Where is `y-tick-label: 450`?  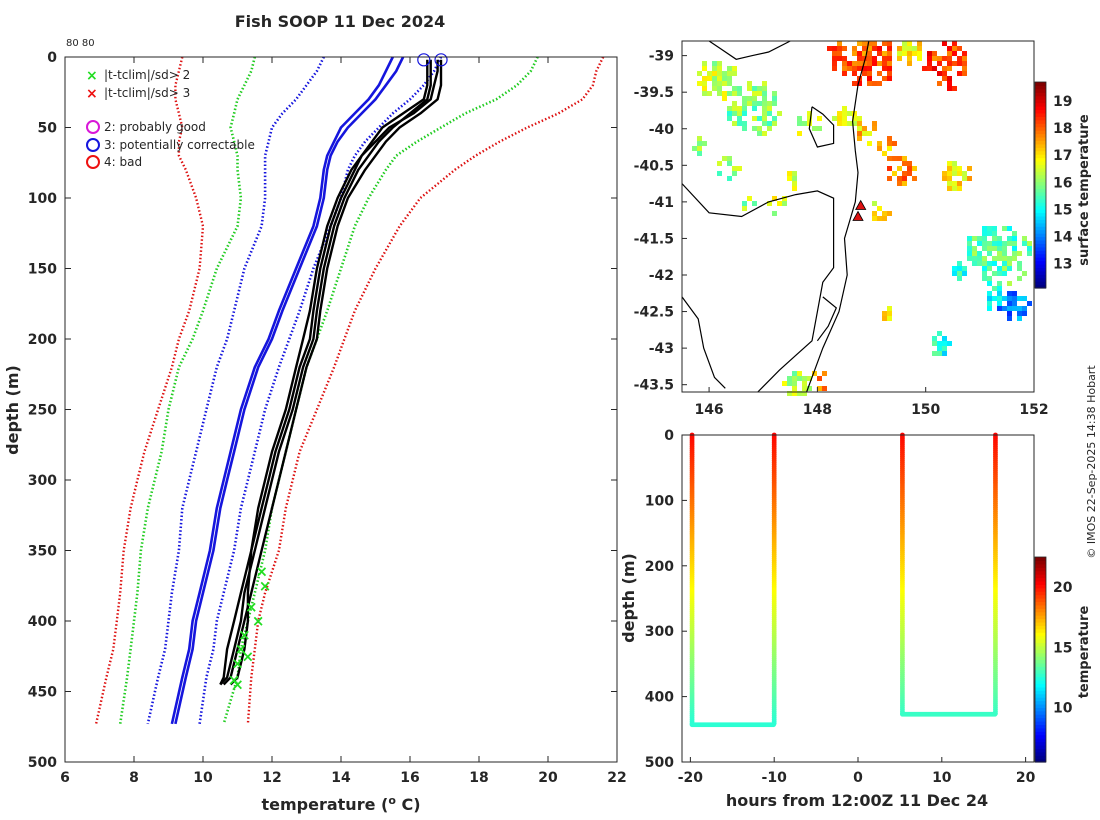 y-tick-label: 450 is located at coordinates (42, 693).